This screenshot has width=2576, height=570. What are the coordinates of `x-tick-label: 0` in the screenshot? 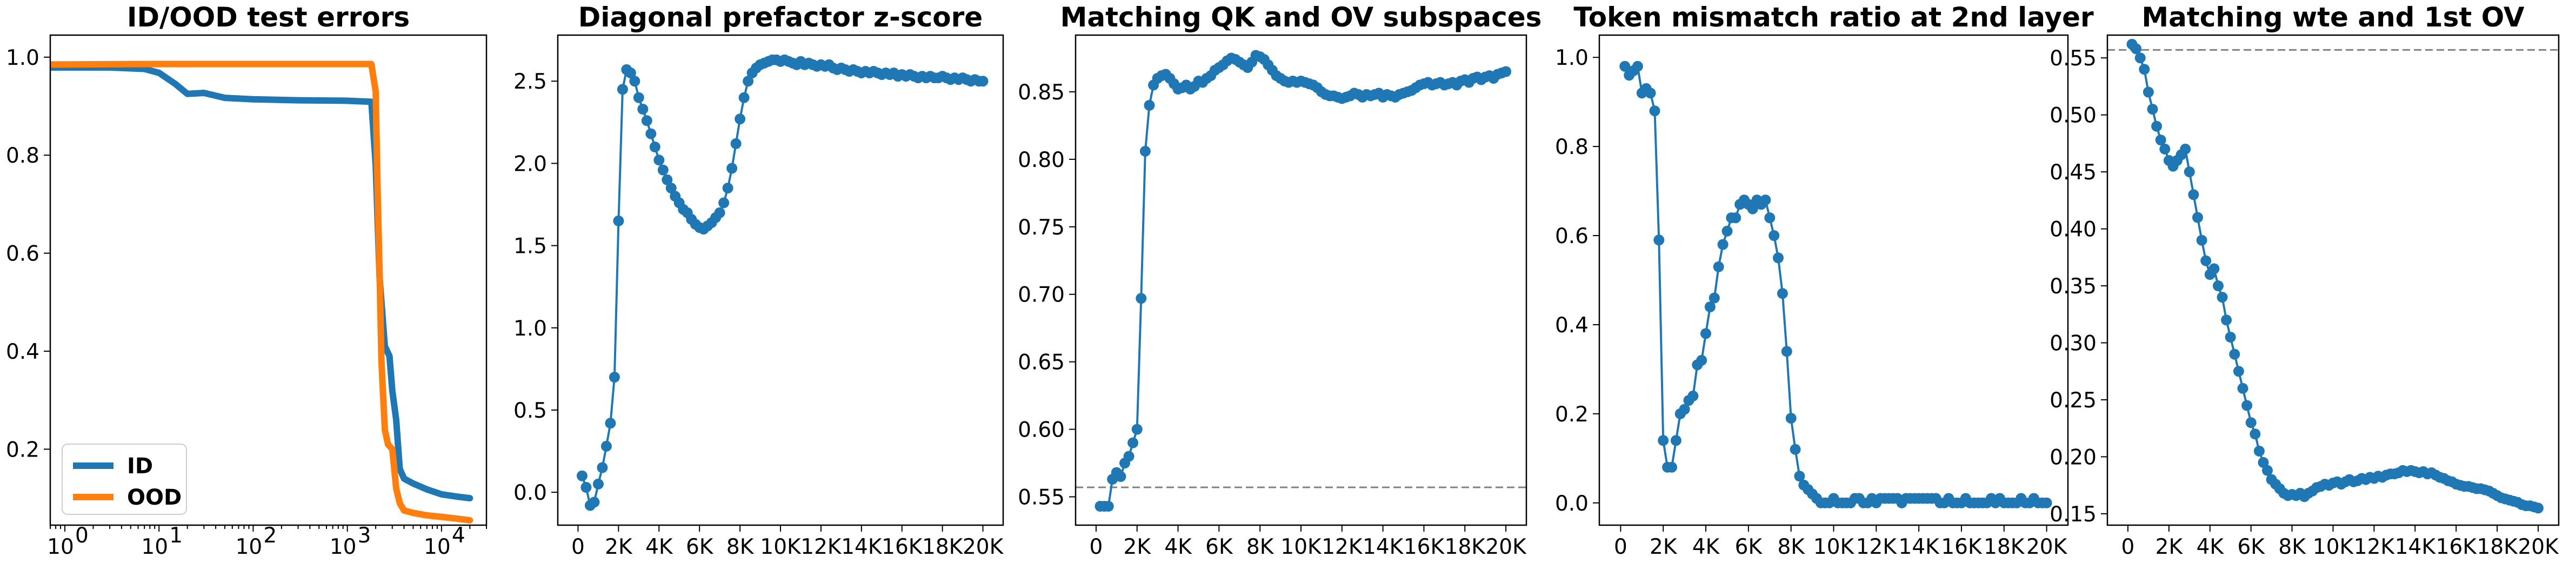 It's located at (1620, 547).